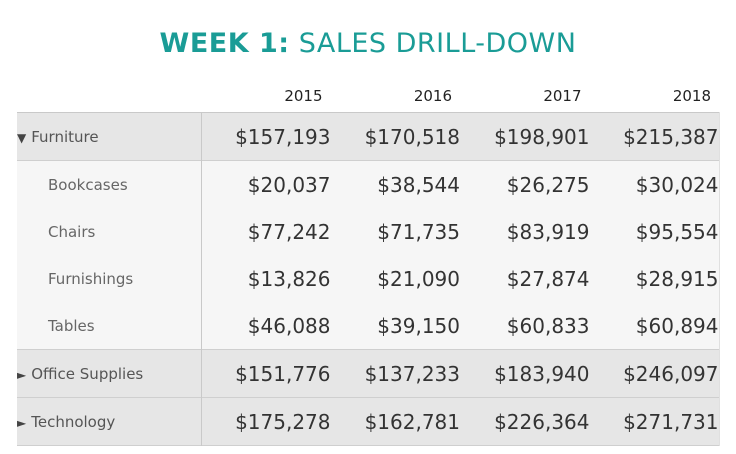 The image size is (736, 454). I want to click on value-cell: $157,193, so click(283, 136).